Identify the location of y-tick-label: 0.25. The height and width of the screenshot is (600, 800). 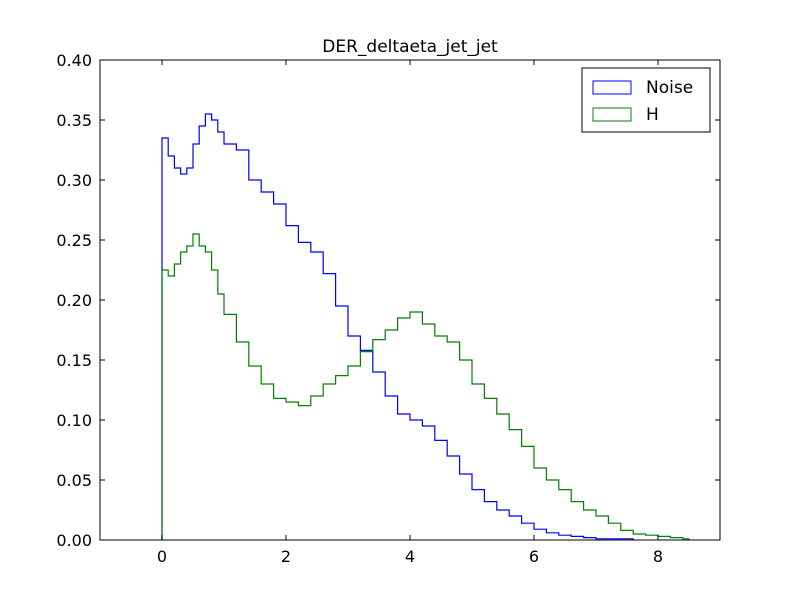
(74, 240).